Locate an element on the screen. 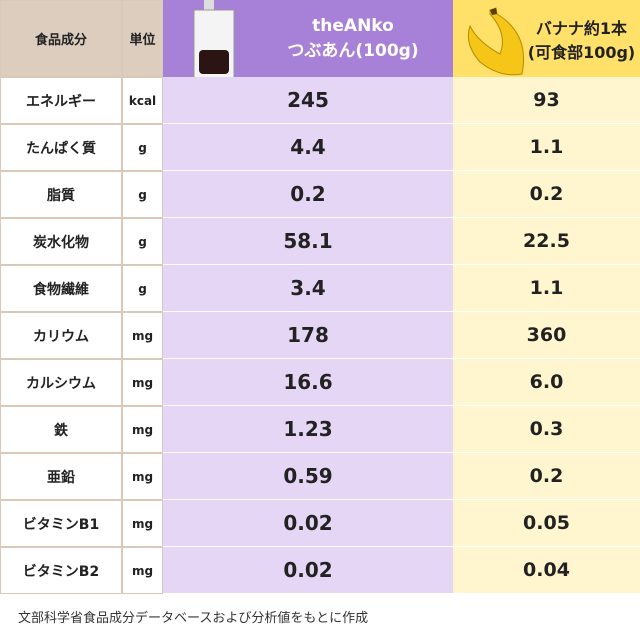  header-text: つぶあん(100g) is located at coordinates (353, 51).